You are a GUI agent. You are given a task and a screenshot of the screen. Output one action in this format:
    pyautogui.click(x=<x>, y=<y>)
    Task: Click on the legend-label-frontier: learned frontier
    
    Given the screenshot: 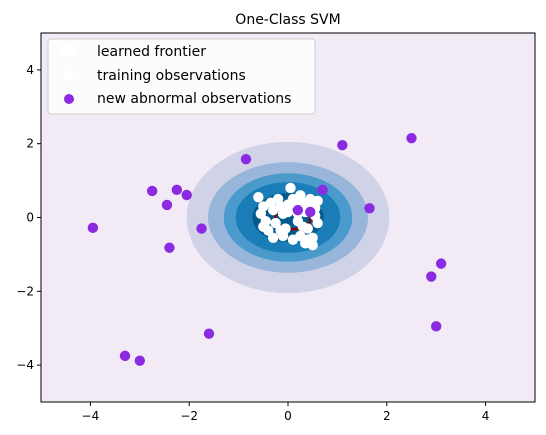 What is the action you would take?
    pyautogui.click(x=151, y=52)
    